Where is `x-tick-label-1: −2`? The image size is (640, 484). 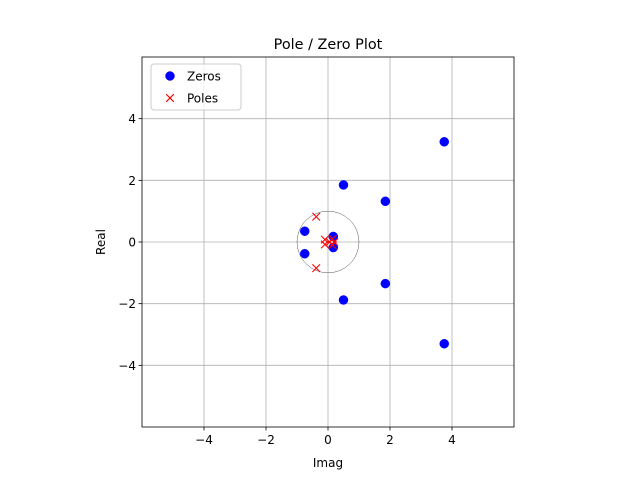 x-tick-label-1: −2 is located at coordinates (266, 440).